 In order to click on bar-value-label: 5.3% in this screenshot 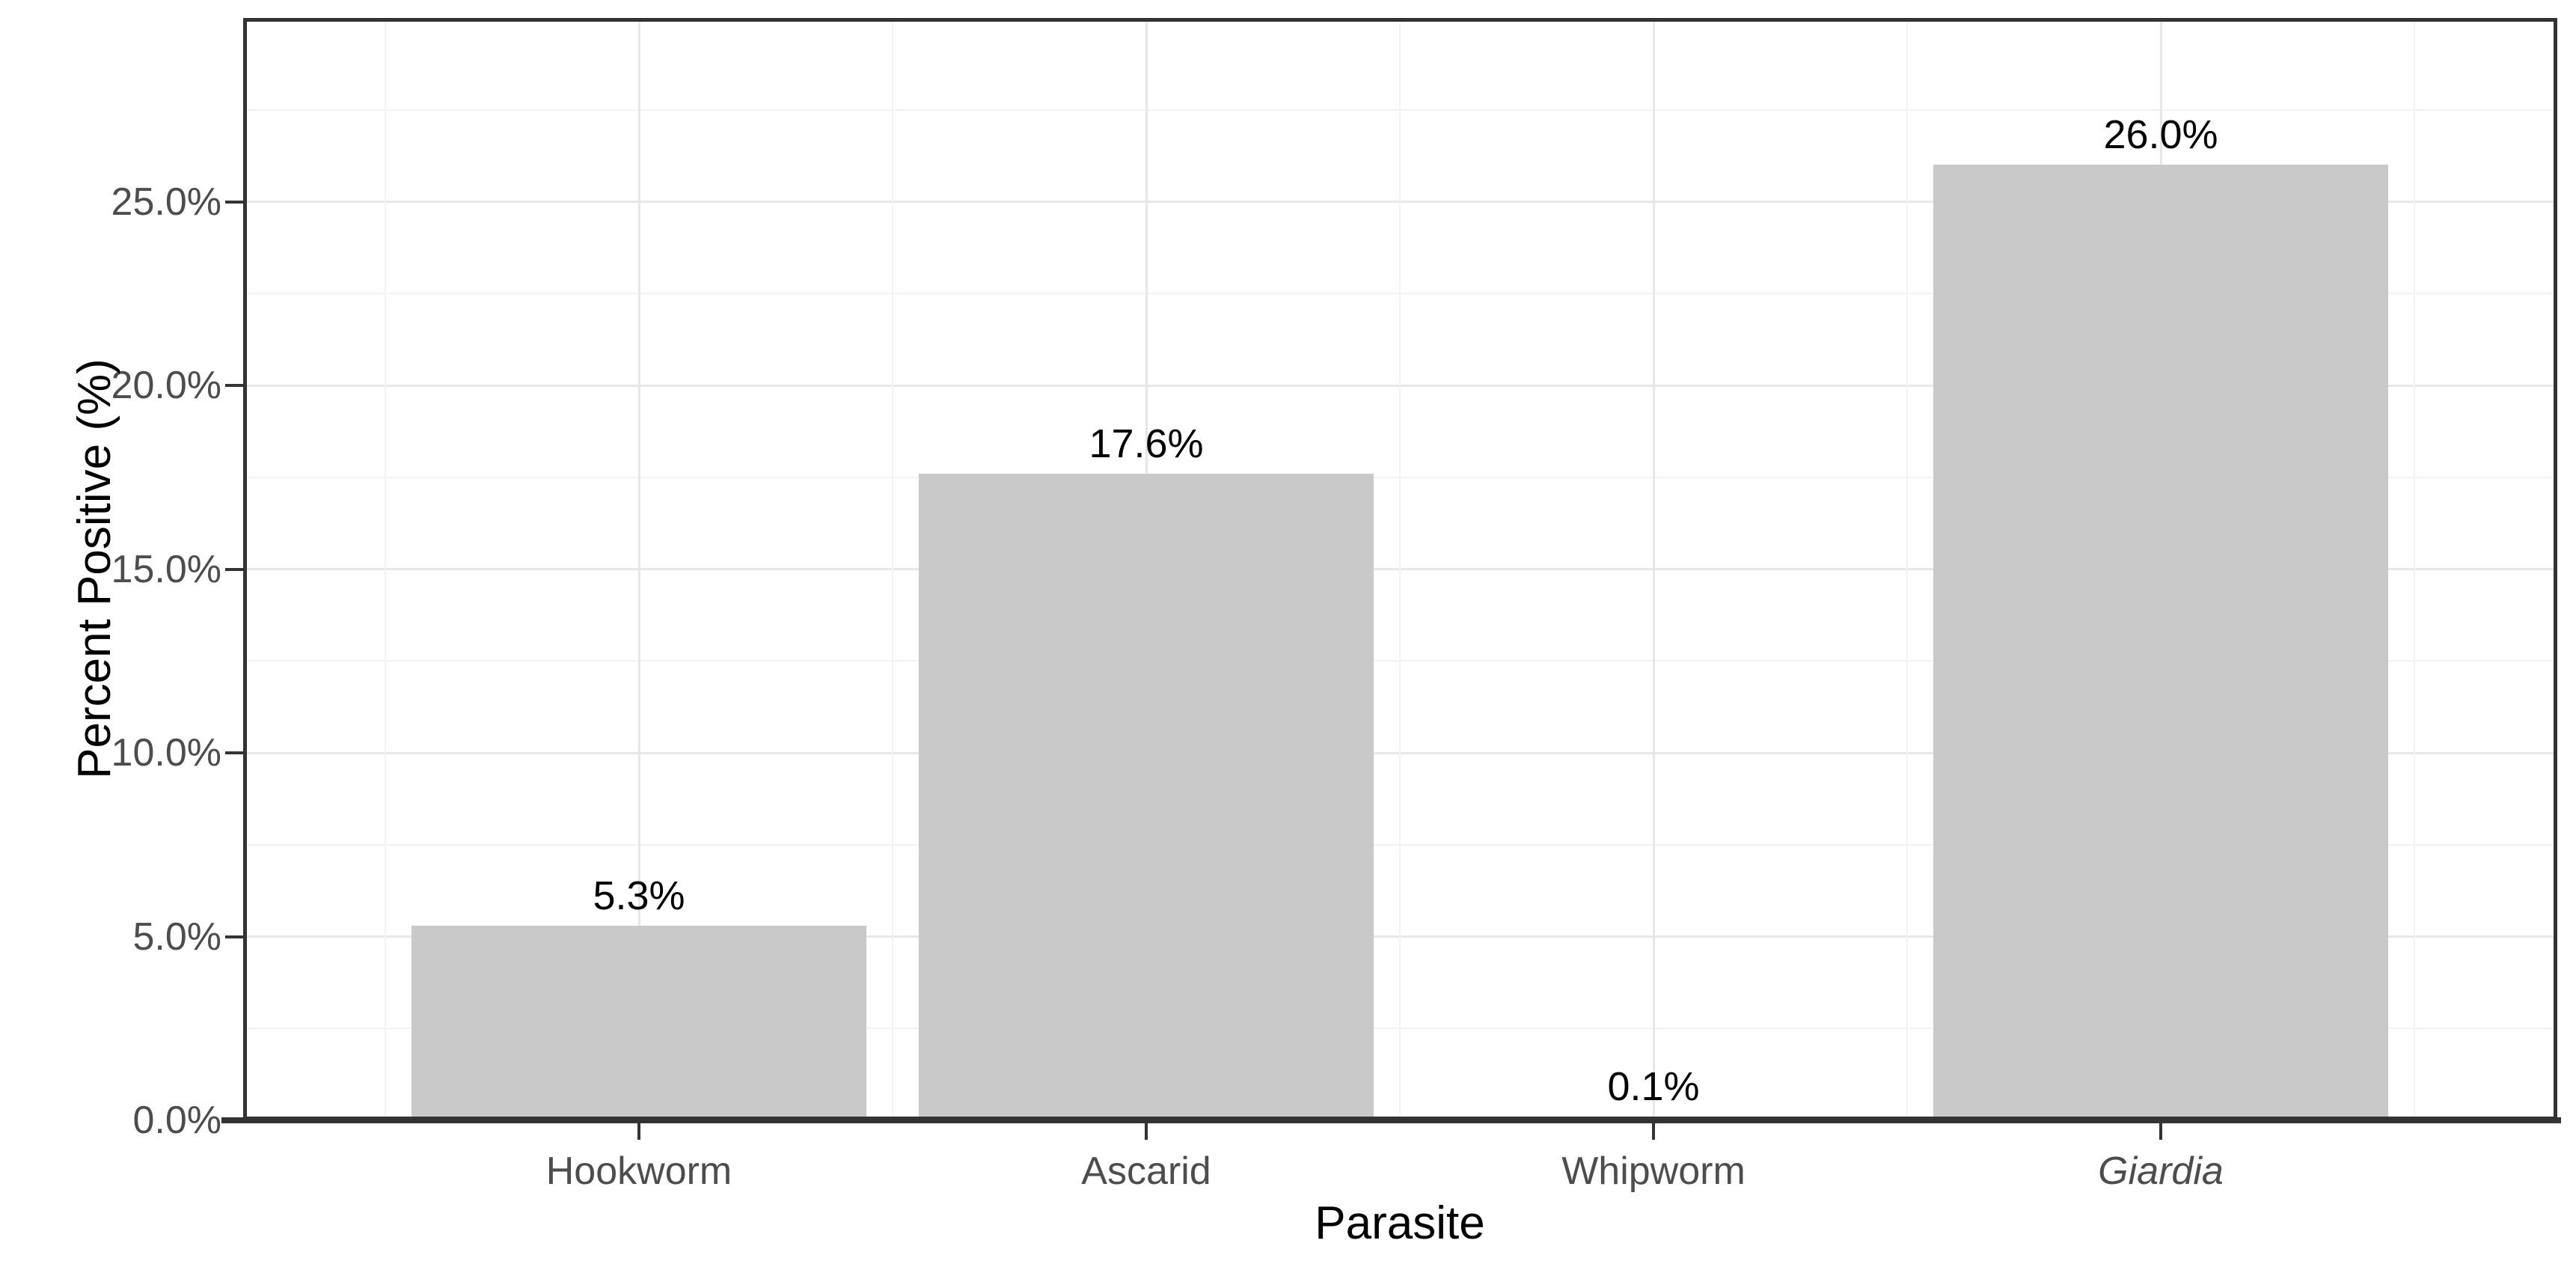, I will do `click(639, 895)`.